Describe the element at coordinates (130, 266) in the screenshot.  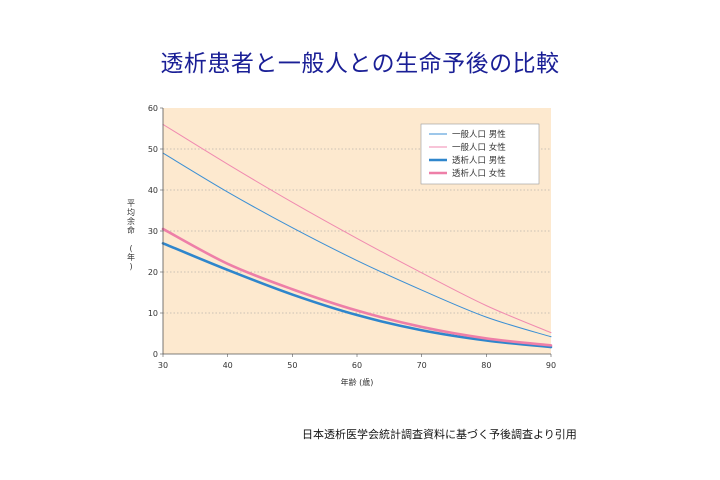
I see `y-axis-label-char: )` at that location.